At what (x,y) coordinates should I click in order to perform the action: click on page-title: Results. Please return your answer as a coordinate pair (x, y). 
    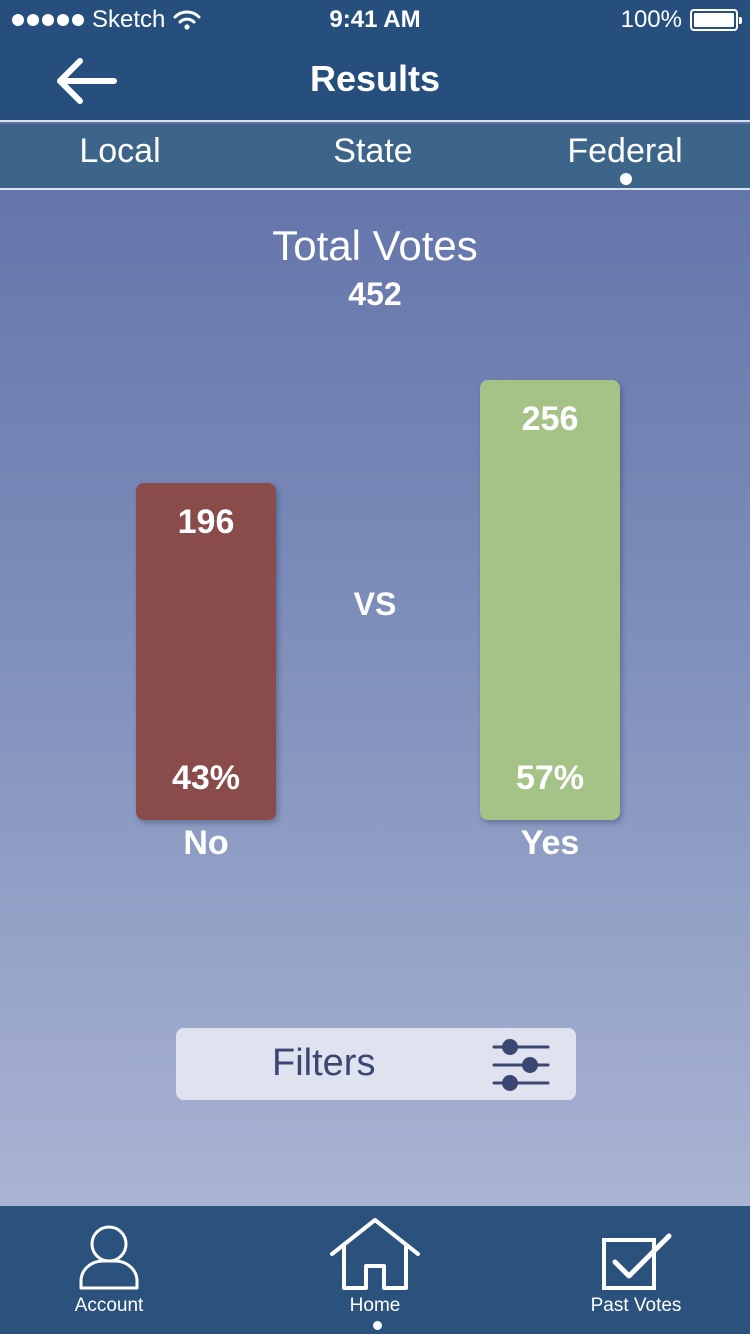
    Looking at the image, I should click on (375, 78).